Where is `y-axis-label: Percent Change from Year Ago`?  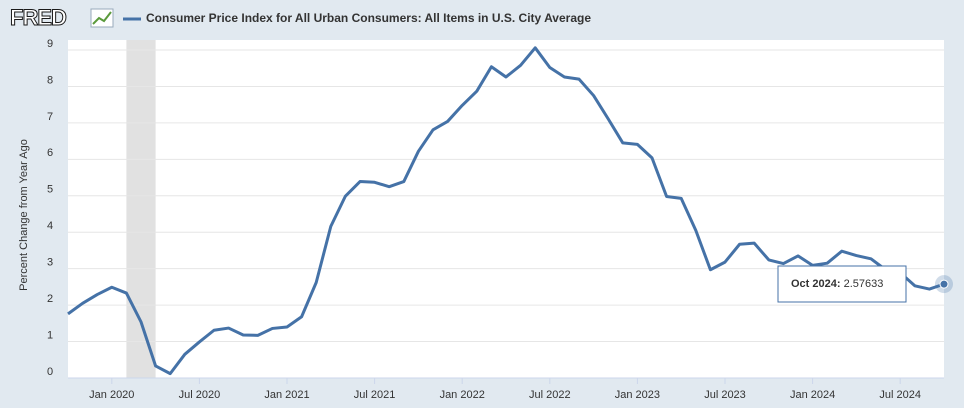 y-axis-label: Percent Change from Year Ago is located at coordinates (24, 215).